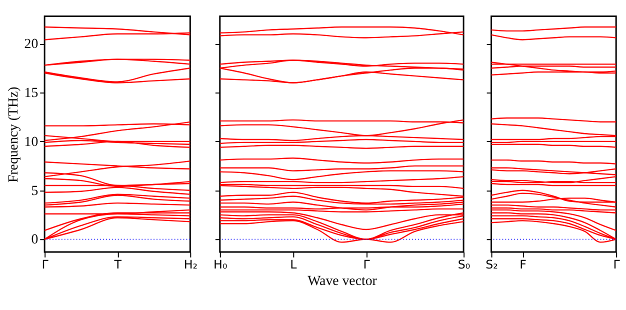 This screenshot has width=626, height=310. What do you see at coordinates (34, 190) in the screenshot?
I see `y-tick-label: 5` at bounding box center [34, 190].